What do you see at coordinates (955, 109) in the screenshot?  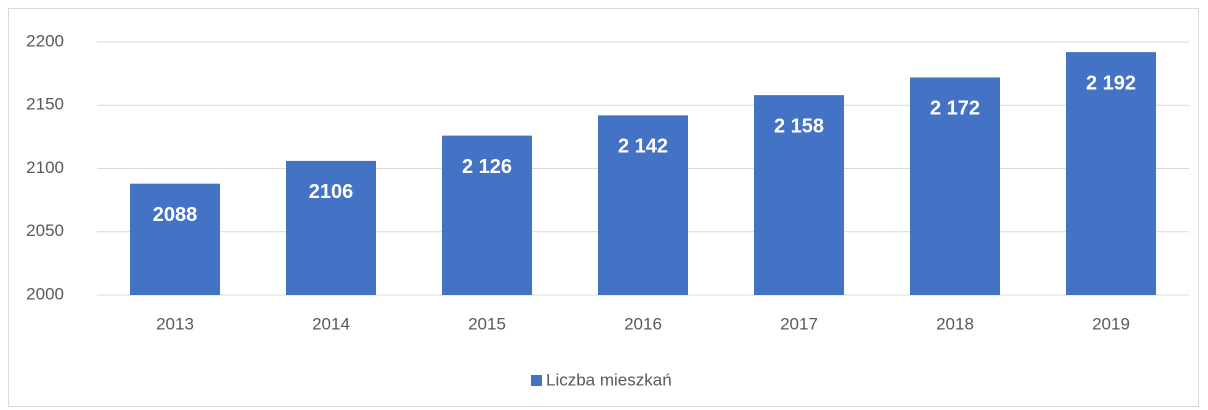 I see `value-label: 2 172` at bounding box center [955, 109].